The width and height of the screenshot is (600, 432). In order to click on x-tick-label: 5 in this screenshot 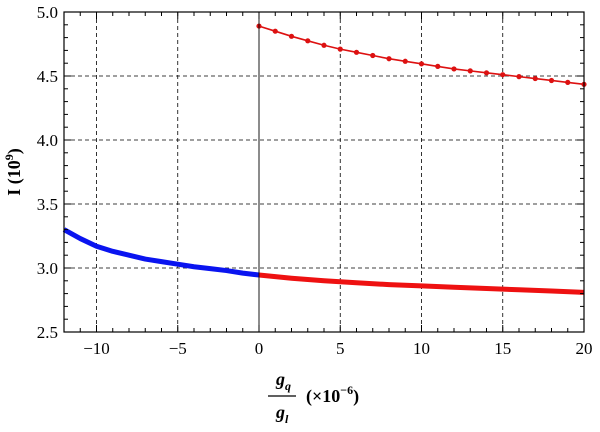, I will do `click(340, 348)`.